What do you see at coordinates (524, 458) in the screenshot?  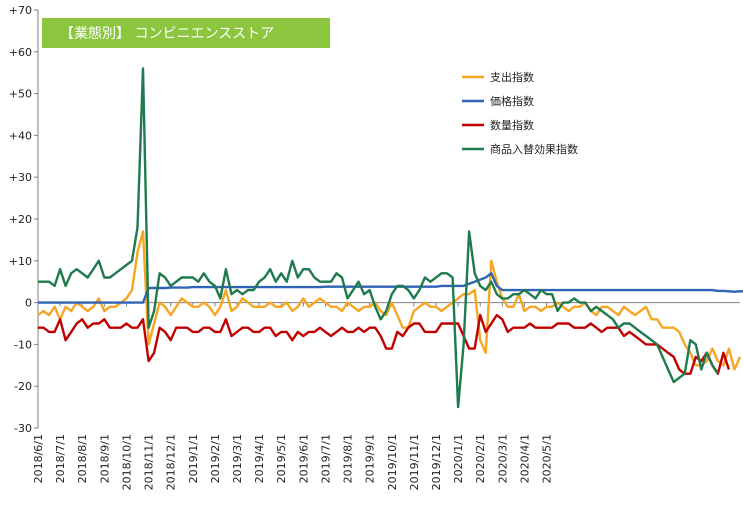 I see `x-tick-label: 2020/4/1` at bounding box center [524, 458].